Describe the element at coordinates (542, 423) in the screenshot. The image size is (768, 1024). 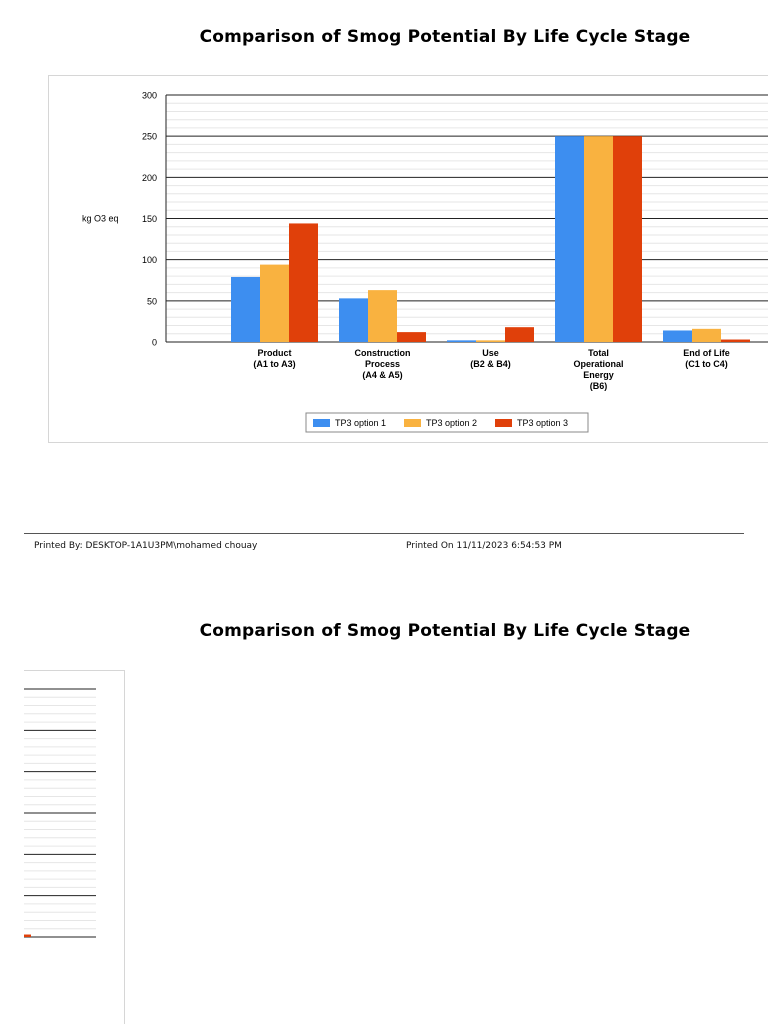
I see `legend-entry: TP3 option 3` at that location.